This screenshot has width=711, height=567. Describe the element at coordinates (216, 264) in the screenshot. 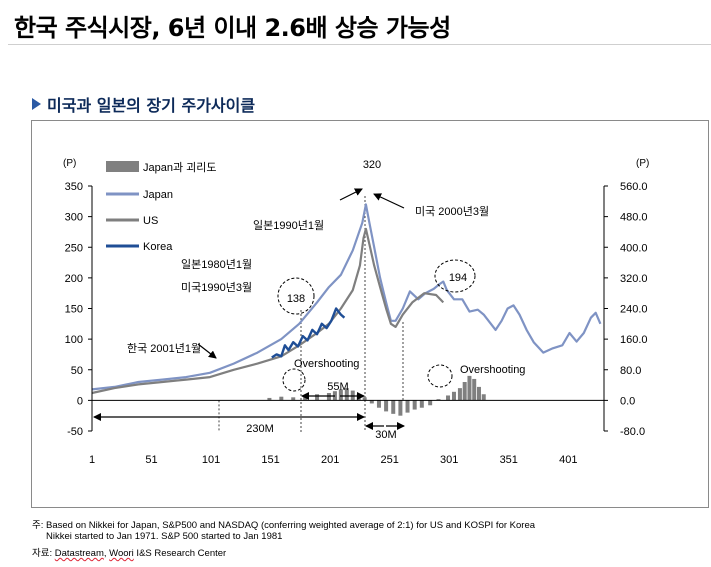

I see `japan-1980-label: 일본1980년1월` at that location.